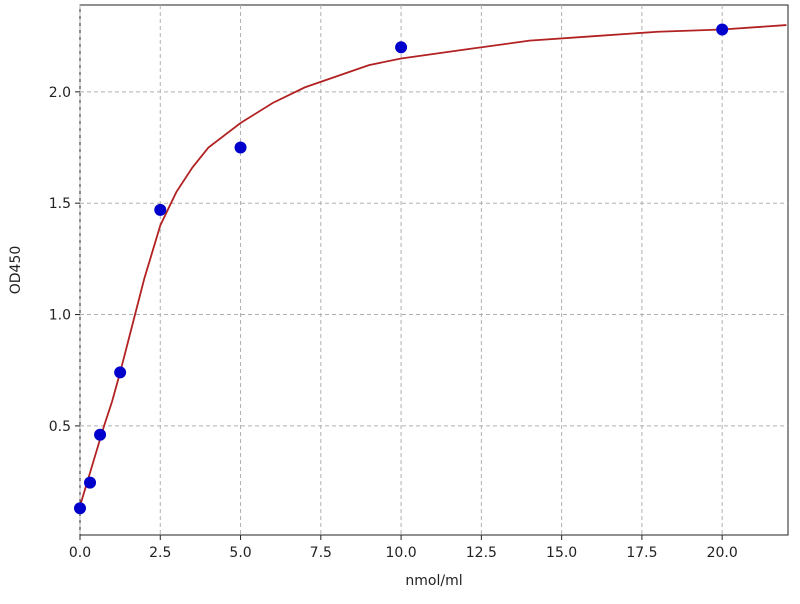 The image size is (800, 604). What do you see at coordinates (240, 553) in the screenshot?
I see `x-tick-label: 5.0` at bounding box center [240, 553].